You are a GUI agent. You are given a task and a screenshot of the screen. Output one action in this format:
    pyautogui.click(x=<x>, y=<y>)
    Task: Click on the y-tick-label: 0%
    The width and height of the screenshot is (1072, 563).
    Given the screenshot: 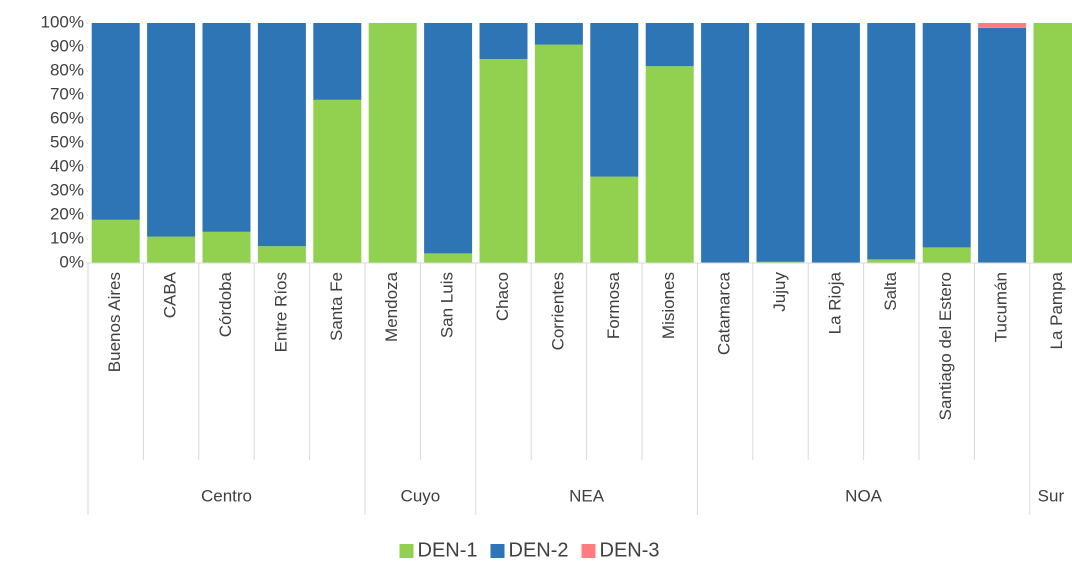 What is the action you would take?
    pyautogui.click(x=71, y=261)
    